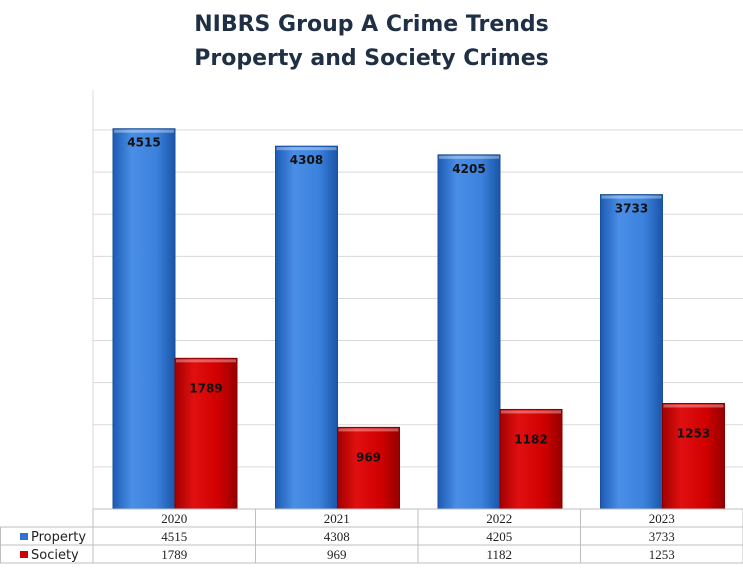  I want to click on legend-swatch-property, so click(24, 536).